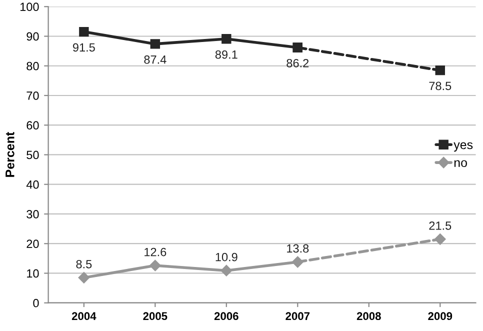 This screenshot has width=483, height=331. What do you see at coordinates (460, 164) in the screenshot?
I see `legend-label: no` at bounding box center [460, 164].